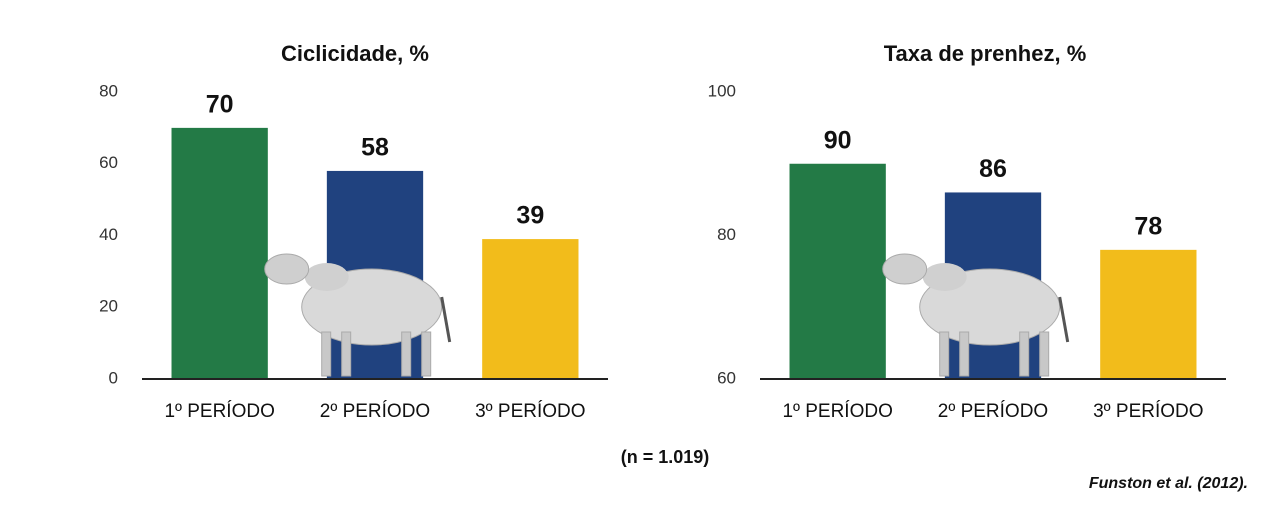  Describe the element at coordinates (113, 377) in the screenshot. I see `y-tick-label: 0` at that location.